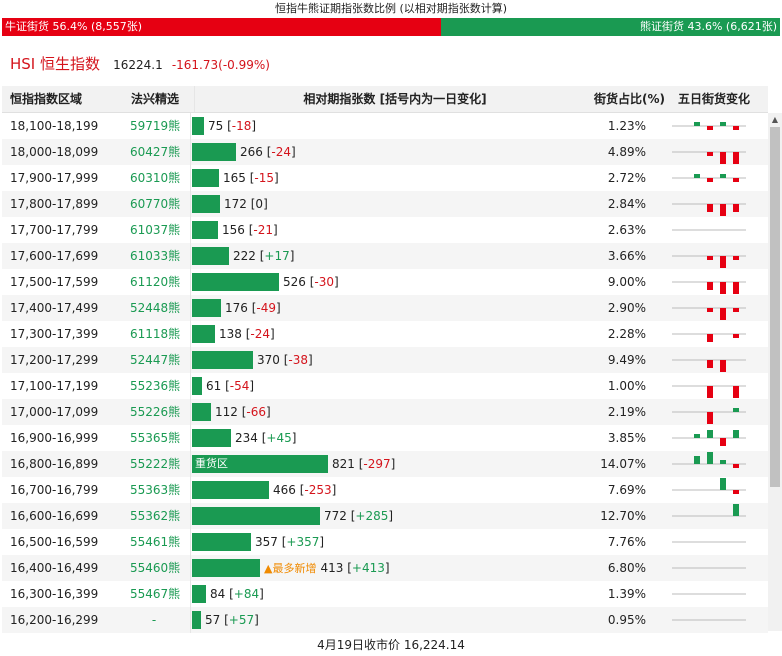  Describe the element at coordinates (155, 438) in the screenshot. I see `warrant-code-link: 55365熊` at that location.